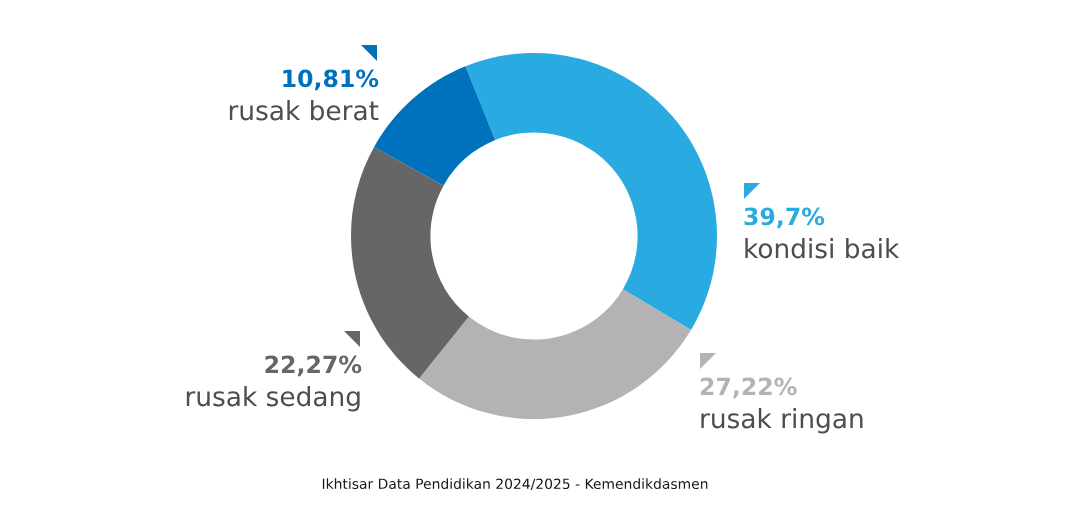 The height and width of the screenshot is (522, 1068). What do you see at coordinates (304, 110) in the screenshot?
I see `slice-label: rusak berat` at bounding box center [304, 110].